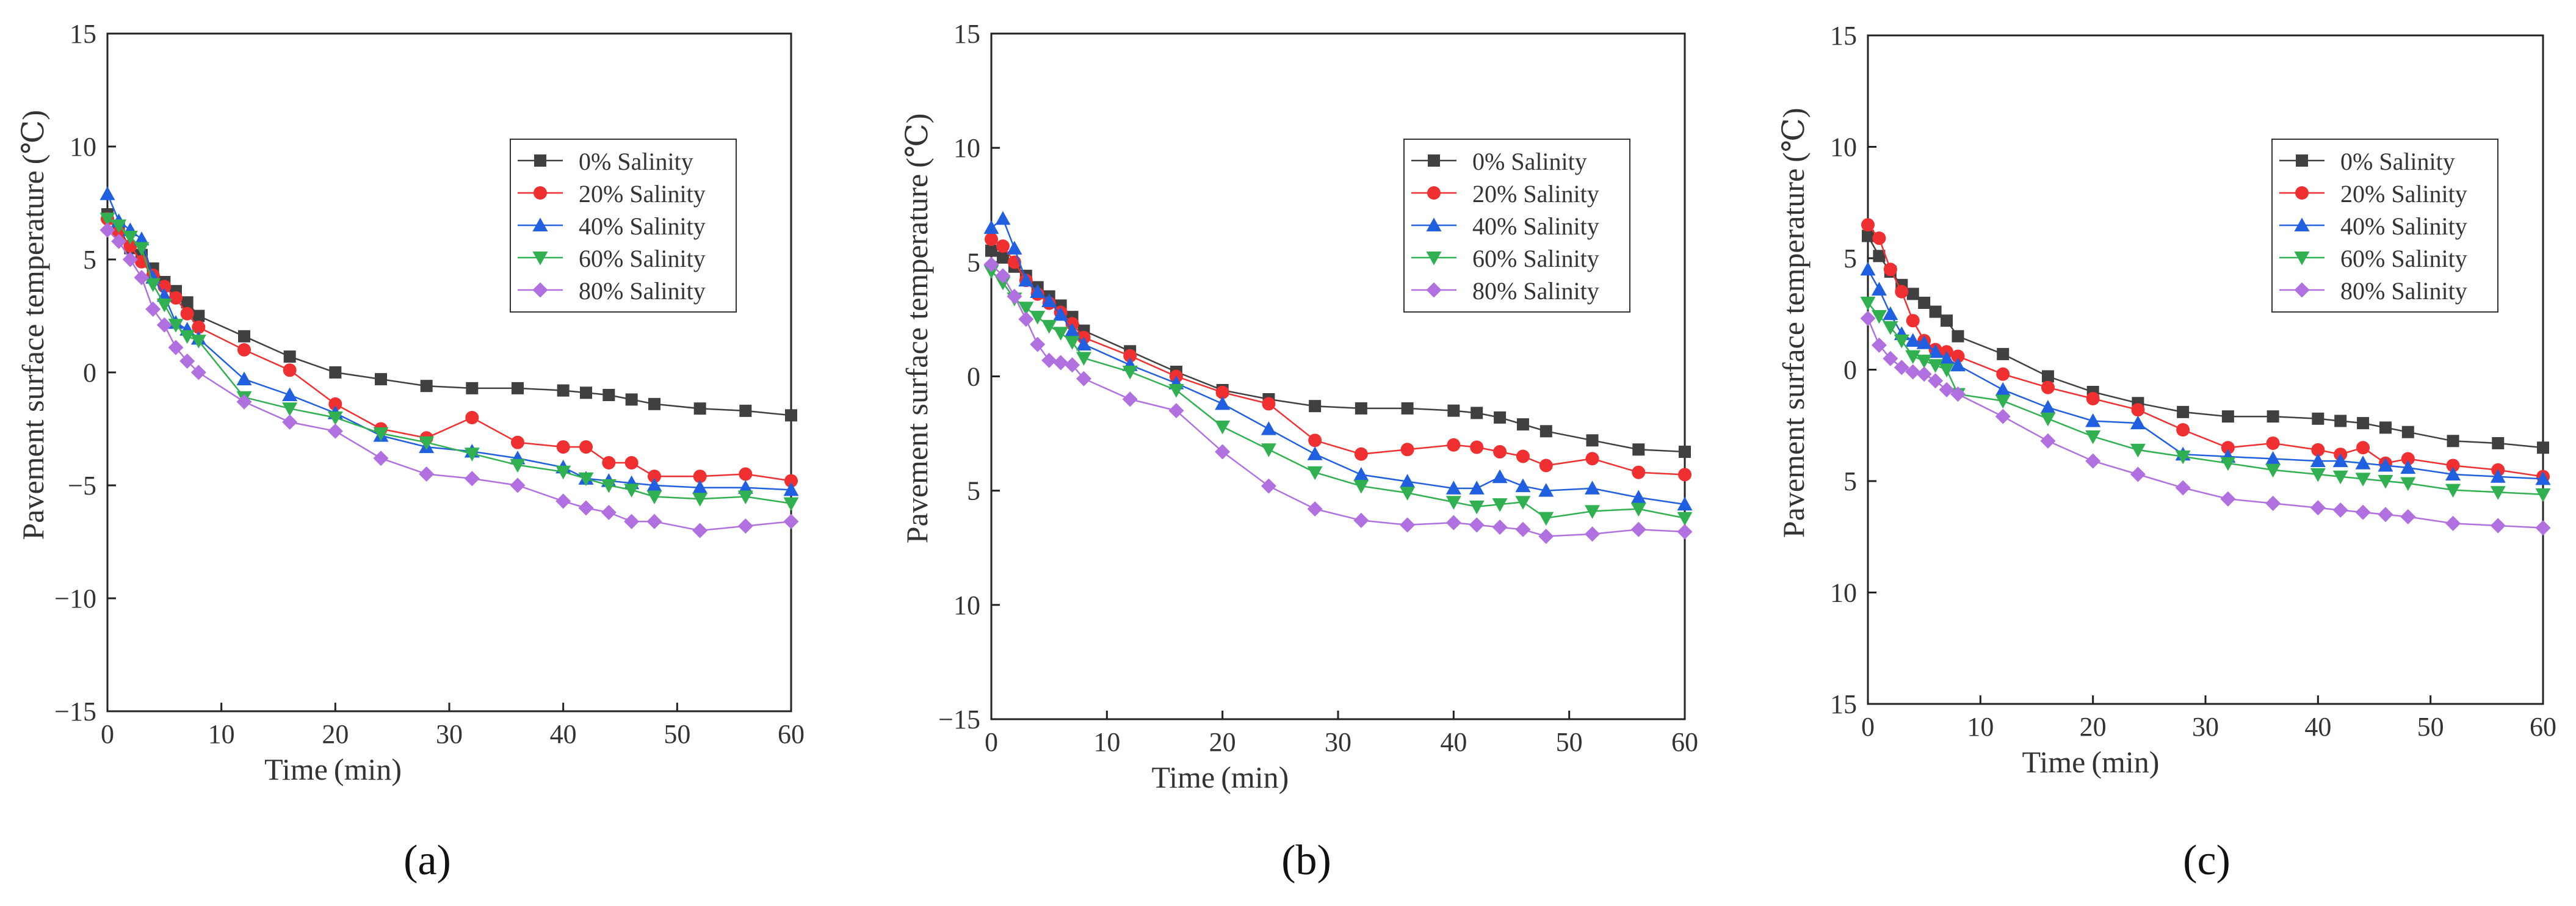 The image size is (2576, 906). I want to click on panel-caption: (b), so click(1306, 861).